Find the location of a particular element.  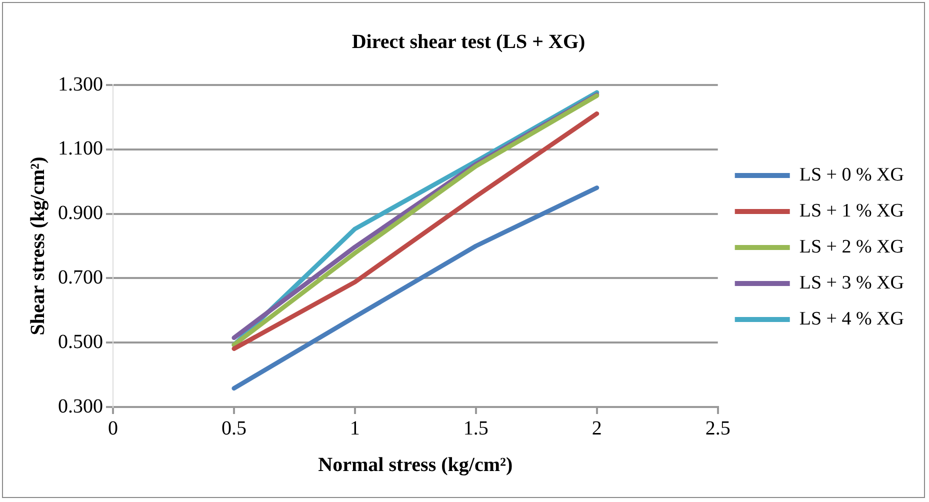

x-tick-label: 2 is located at coordinates (597, 428).